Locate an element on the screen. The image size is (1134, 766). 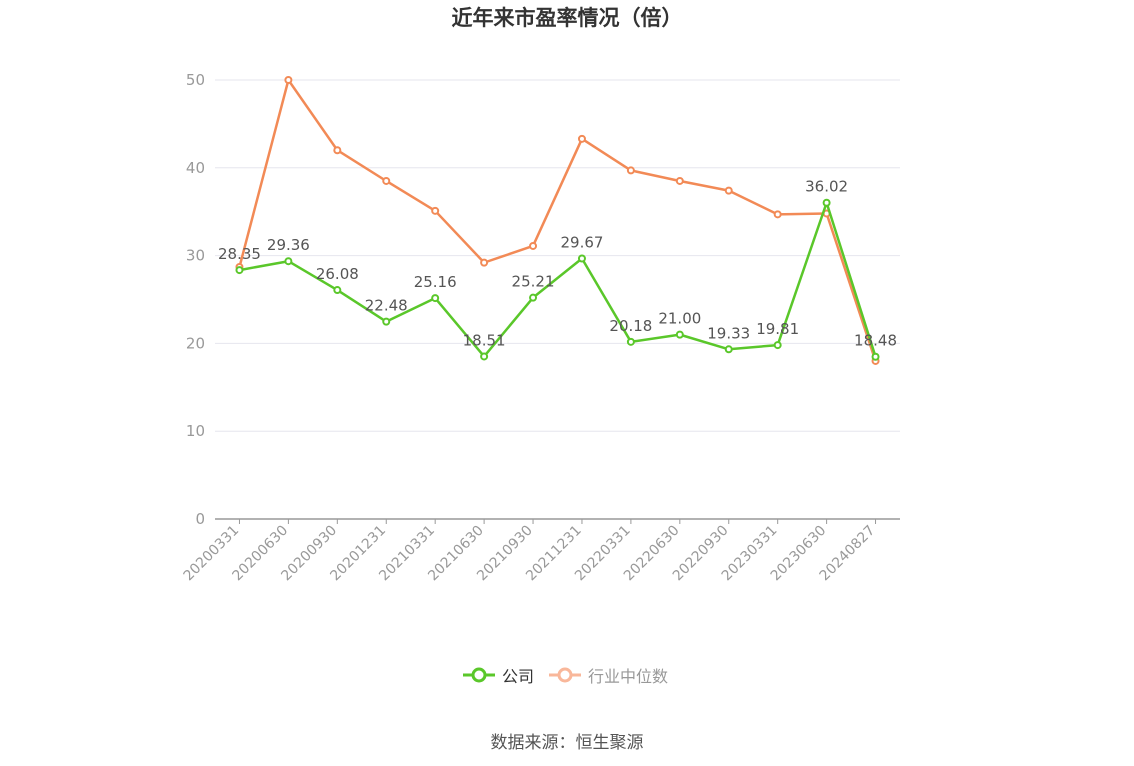
legend-item-industry: 行业中位数 is located at coordinates (608, 675).